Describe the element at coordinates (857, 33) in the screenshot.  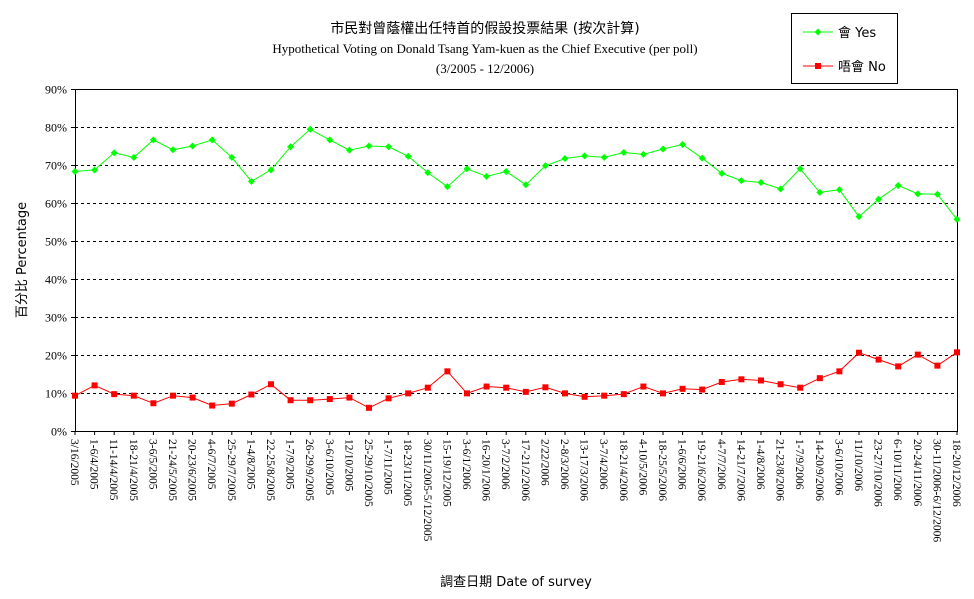
I see `legend-label: 會 Yes` at that location.